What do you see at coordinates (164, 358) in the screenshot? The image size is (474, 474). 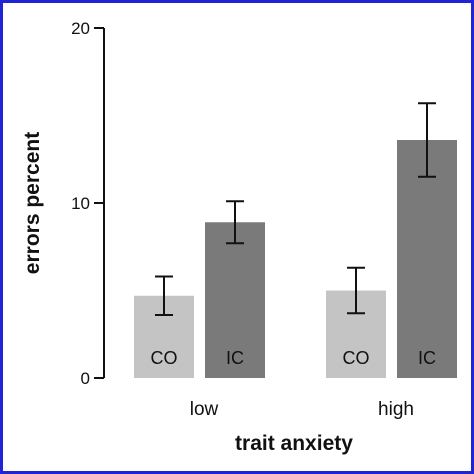 I see `bar-label-co-low: CO` at bounding box center [164, 358].